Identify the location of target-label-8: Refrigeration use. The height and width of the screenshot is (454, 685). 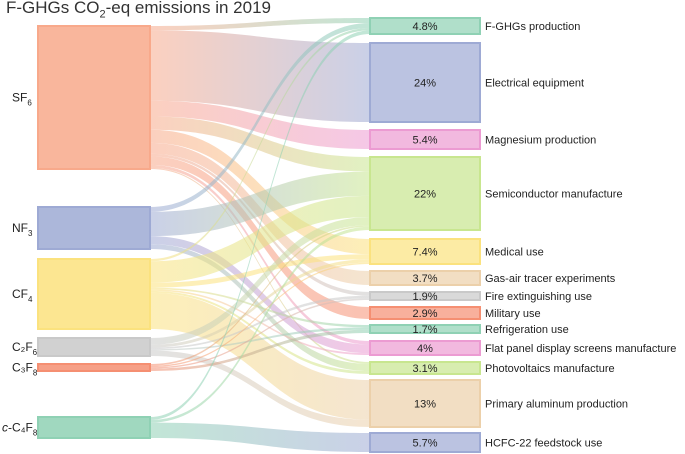
(527, 330).